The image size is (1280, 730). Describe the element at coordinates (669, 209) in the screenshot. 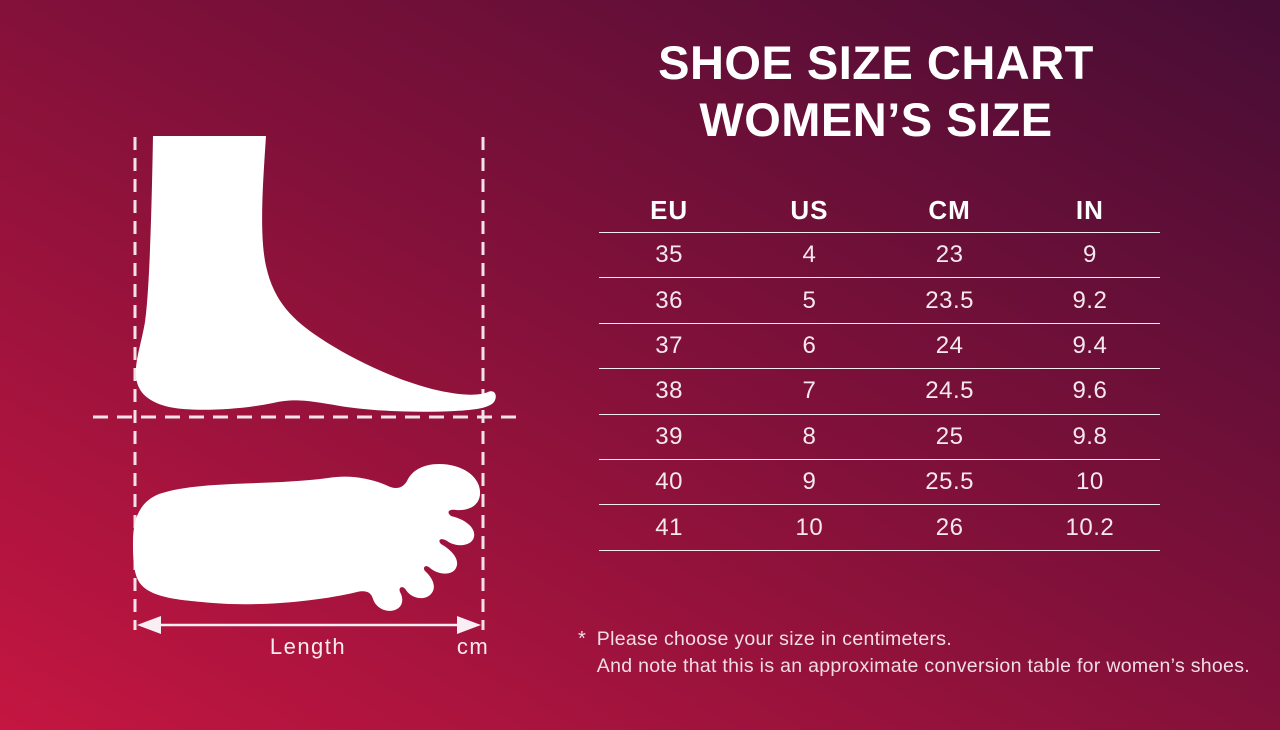

I see `column-header-eu: EU` at that location.